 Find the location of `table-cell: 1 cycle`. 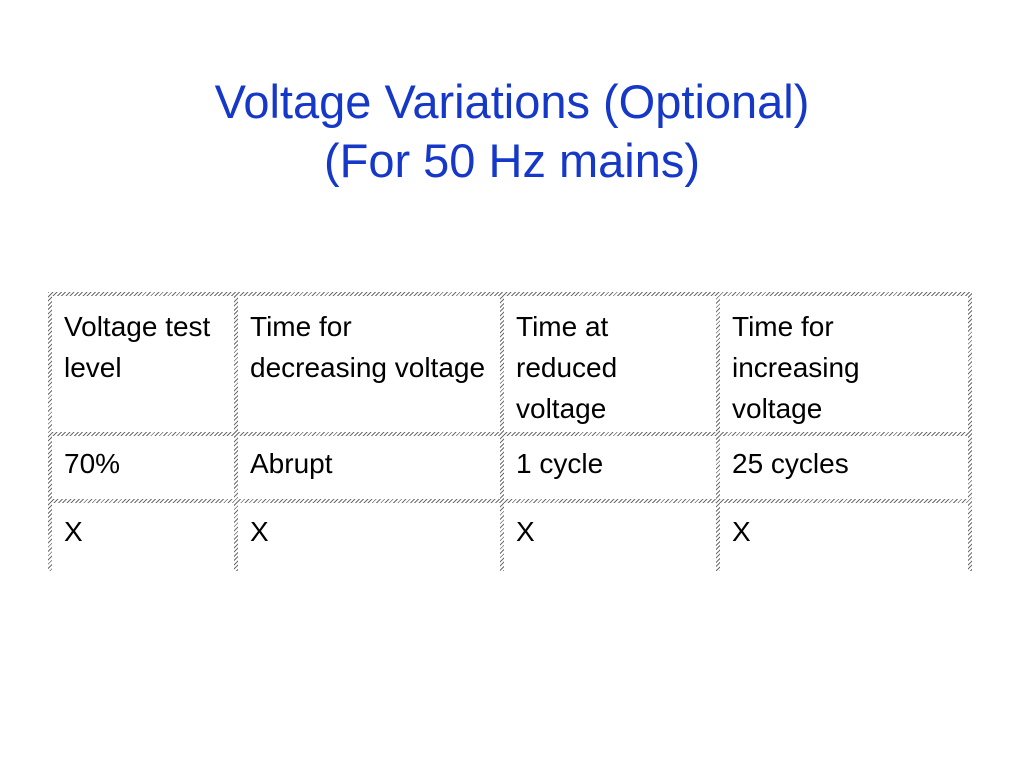

table-cell: 1 cycle is located at coordinates (610, 467).